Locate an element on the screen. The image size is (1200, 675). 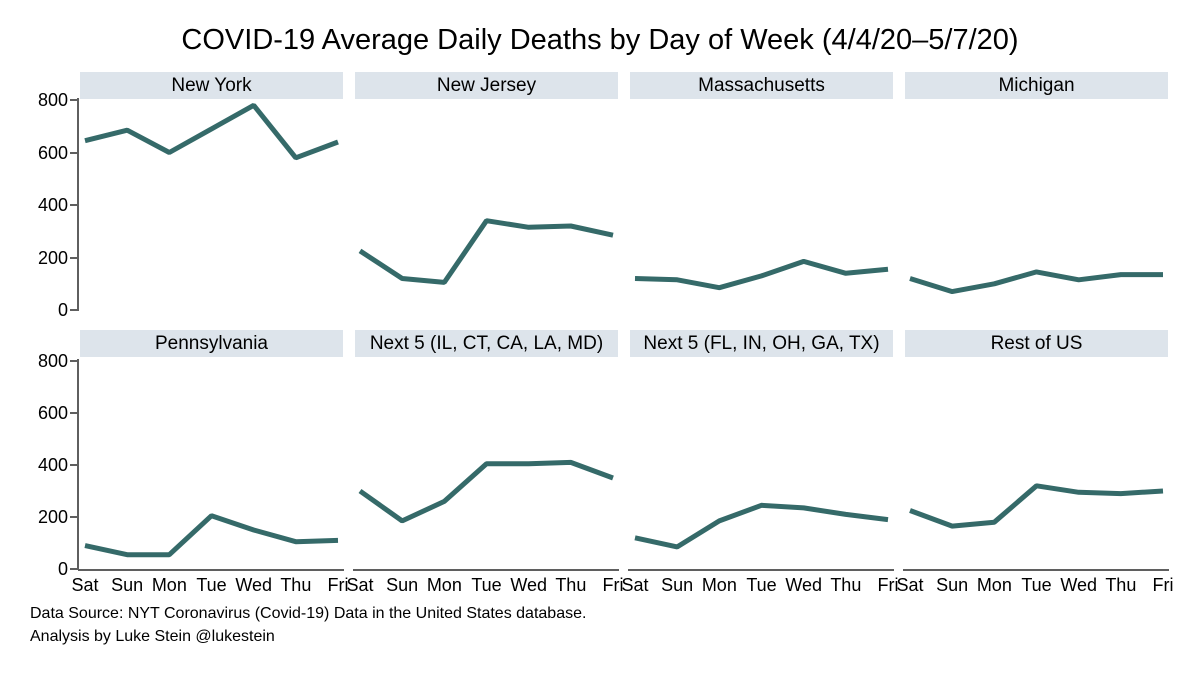
caption-analysis-credit: Analysis by Luke Stein @lukestein is located at coordinates (152, 636).